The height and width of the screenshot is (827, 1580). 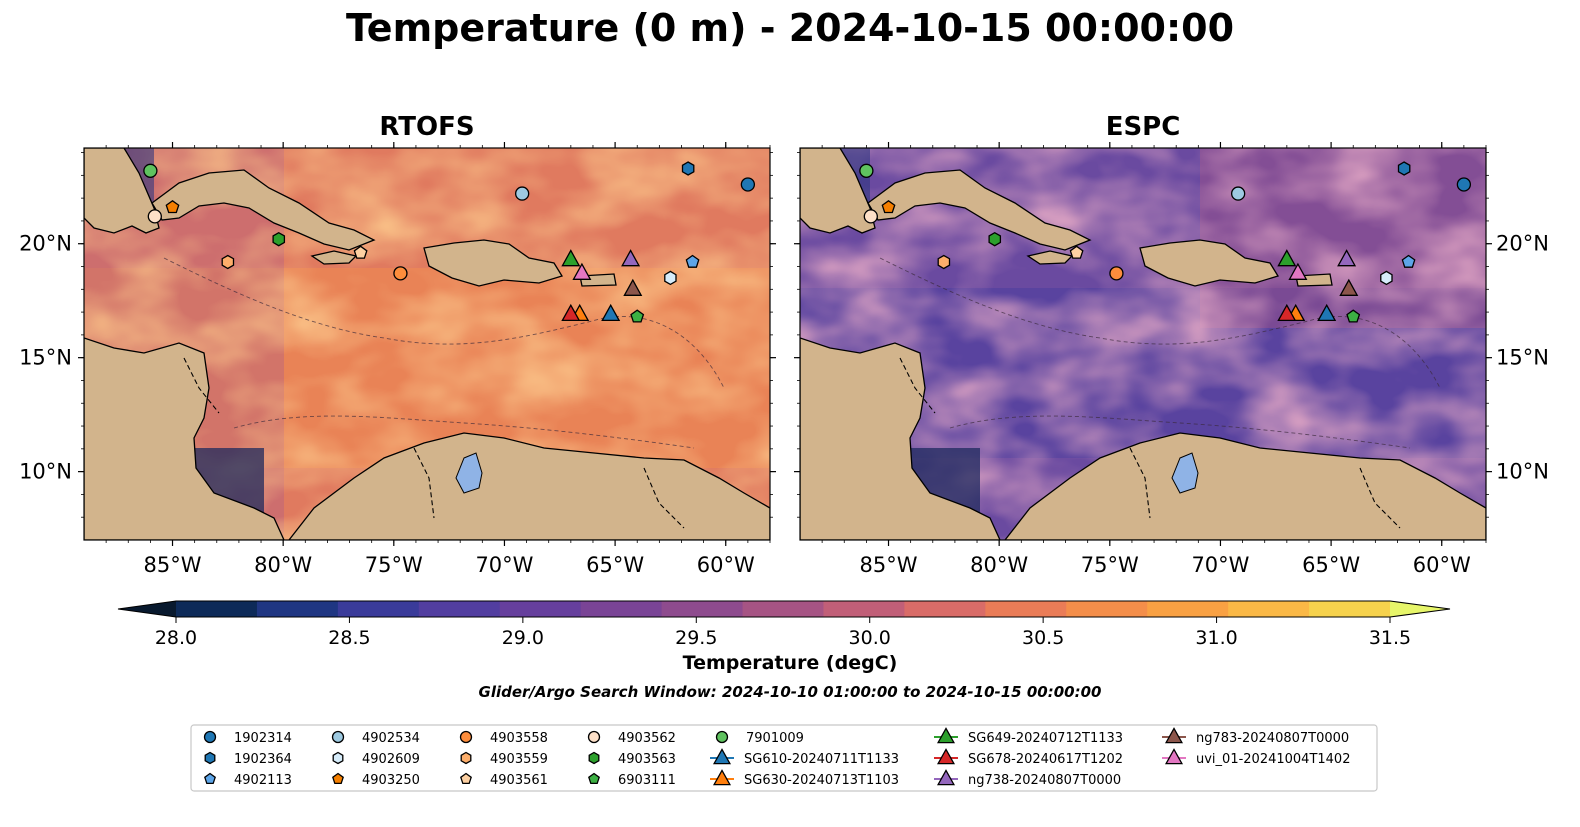 What do you see at coordinates (804, 778) in the screenshot?
I see `legend-item: SG630-20240713T1103` at bounding box center [804, 778].